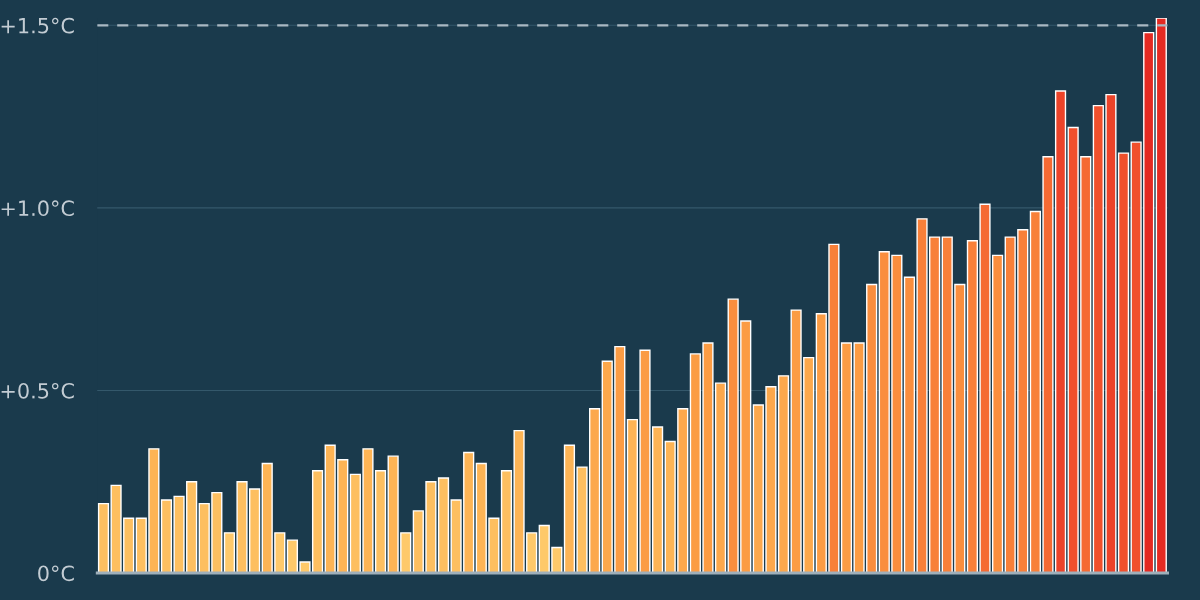  I want to click on y-tick-label: +1.5°C, so click(37, 25).